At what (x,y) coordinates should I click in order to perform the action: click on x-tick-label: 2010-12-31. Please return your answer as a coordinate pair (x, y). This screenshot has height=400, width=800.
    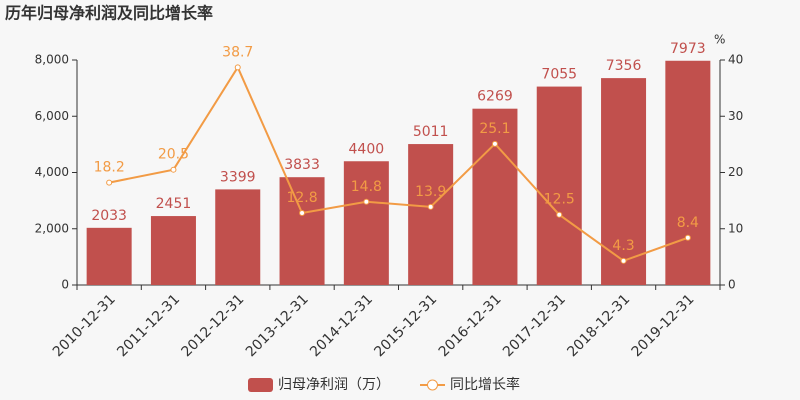
    Looking at the image, I should click on (84, 325).